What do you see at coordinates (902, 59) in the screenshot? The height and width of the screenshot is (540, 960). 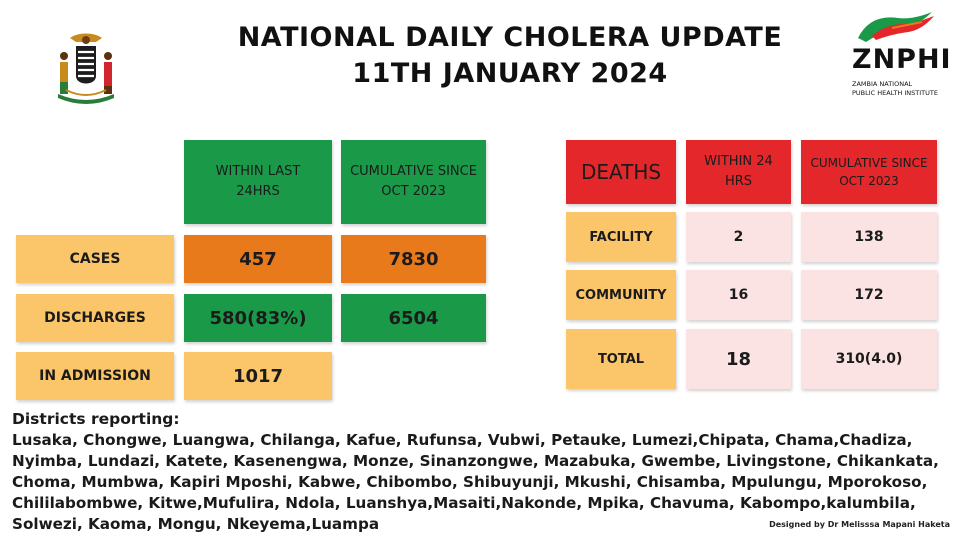 I see `logo-abbreviation: ZNPHI` at bounding box center [902, 59].